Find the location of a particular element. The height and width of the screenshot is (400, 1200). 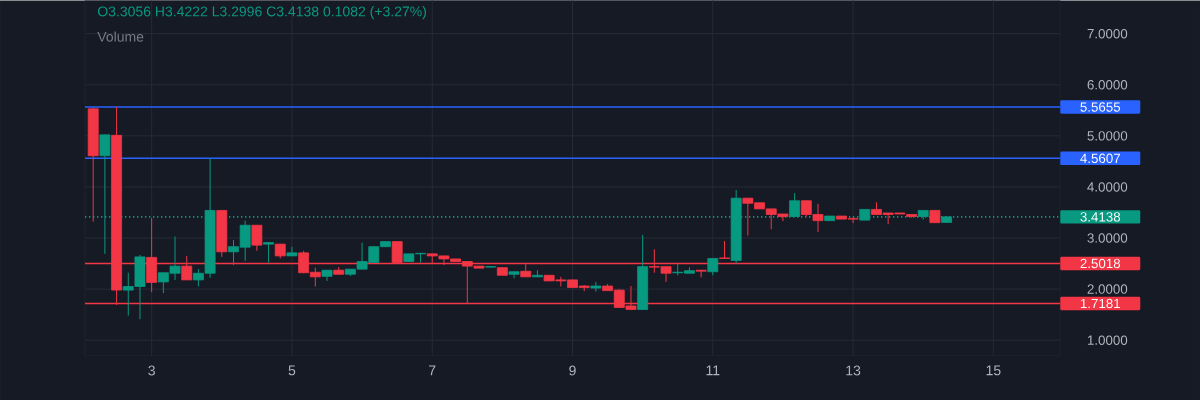

x-tick-label: 13 is located at coordinates (853, 370).